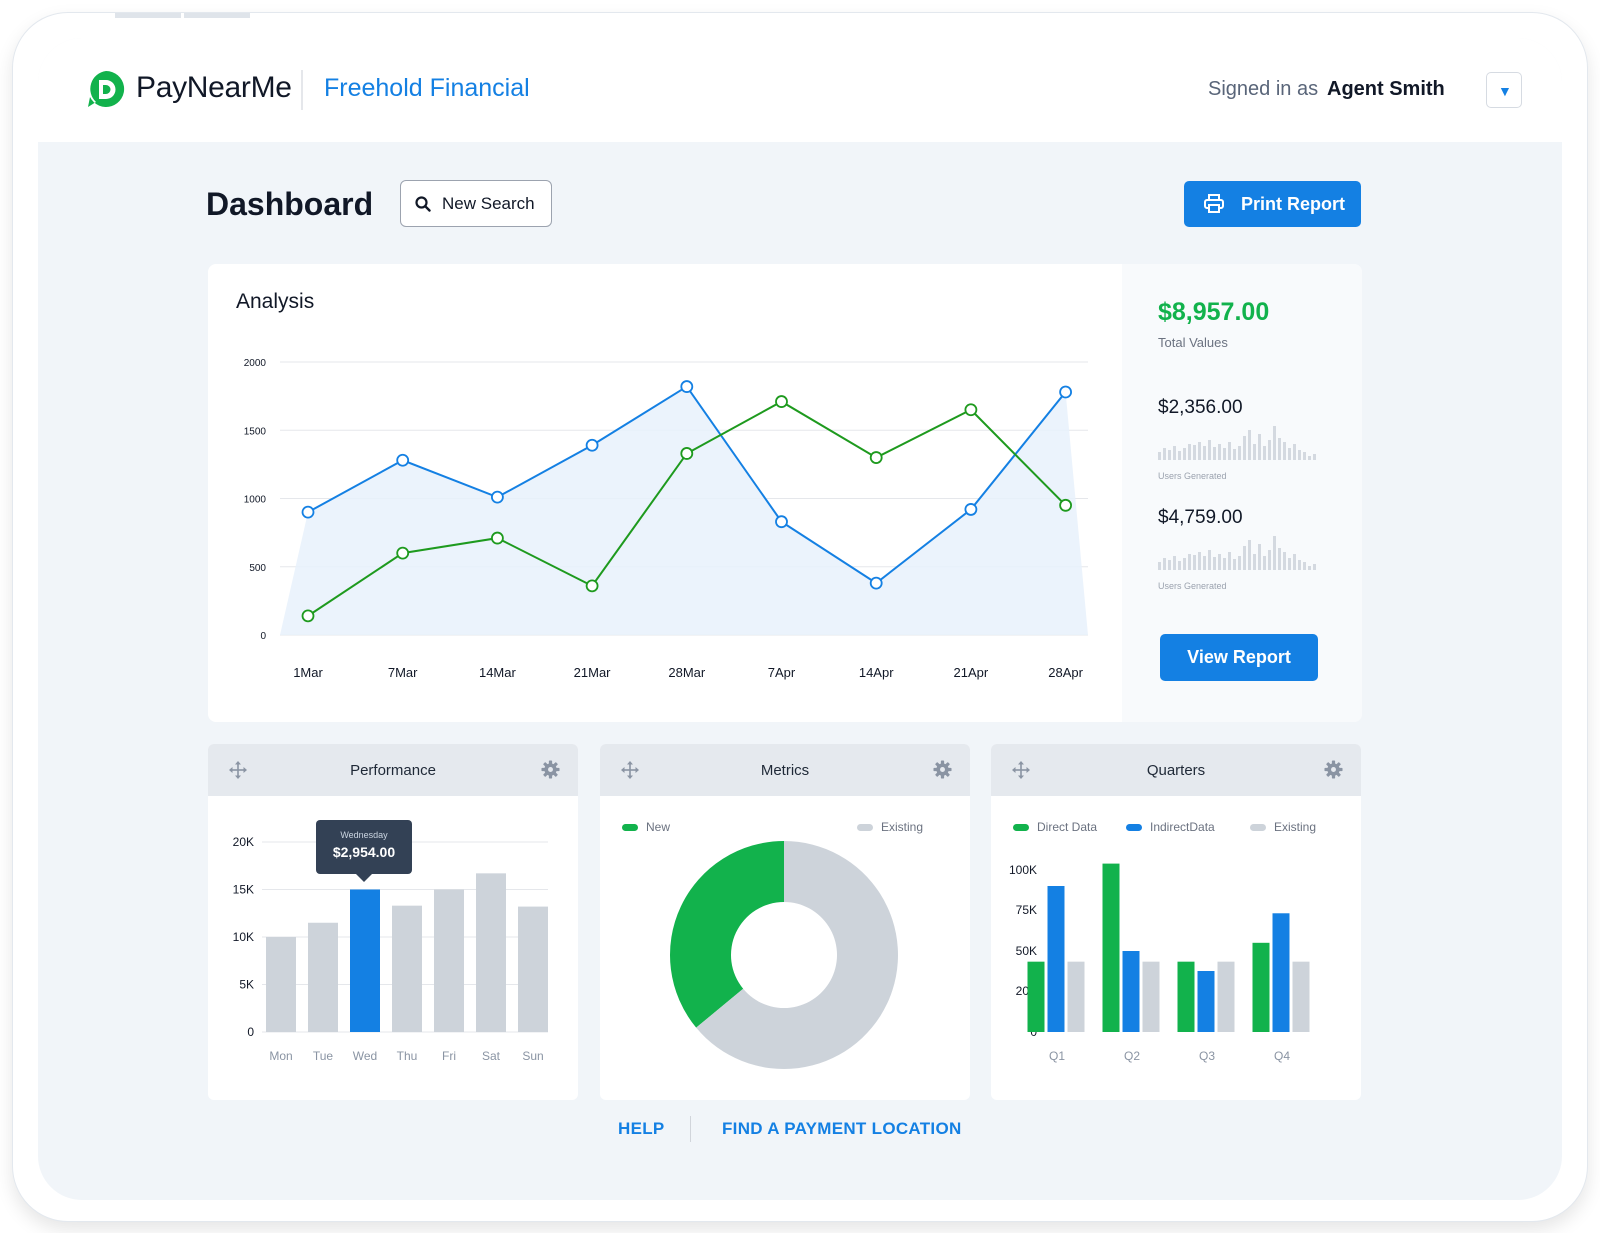 Image resolution: width=1600 pixels, height=1233 pixels. Describe the element at coordinates (1067, 827) in the screenshot. I see `legend-label: Direct Data` at that location.